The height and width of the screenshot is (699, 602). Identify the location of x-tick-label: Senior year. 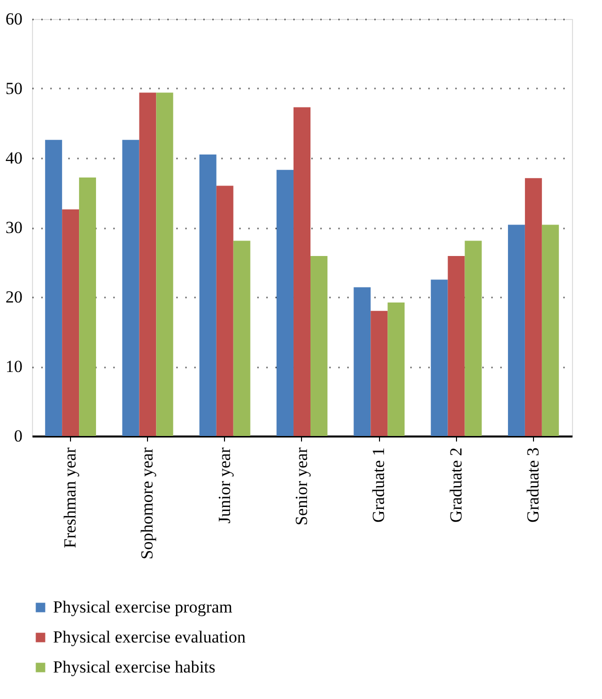
(301, 486).